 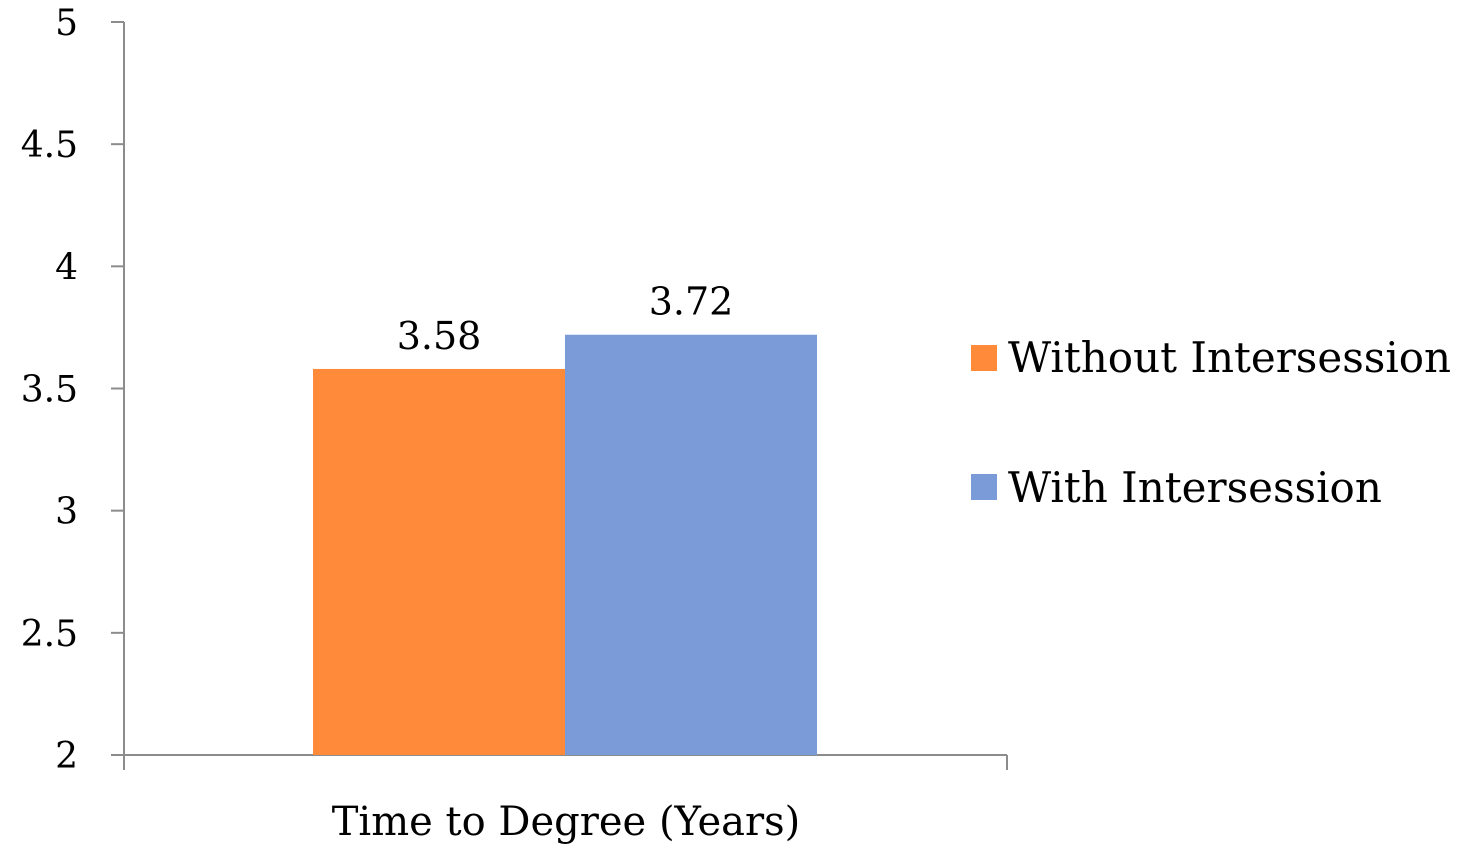 I want to click on y-tick-label: 5, so click(x=66, y=23).